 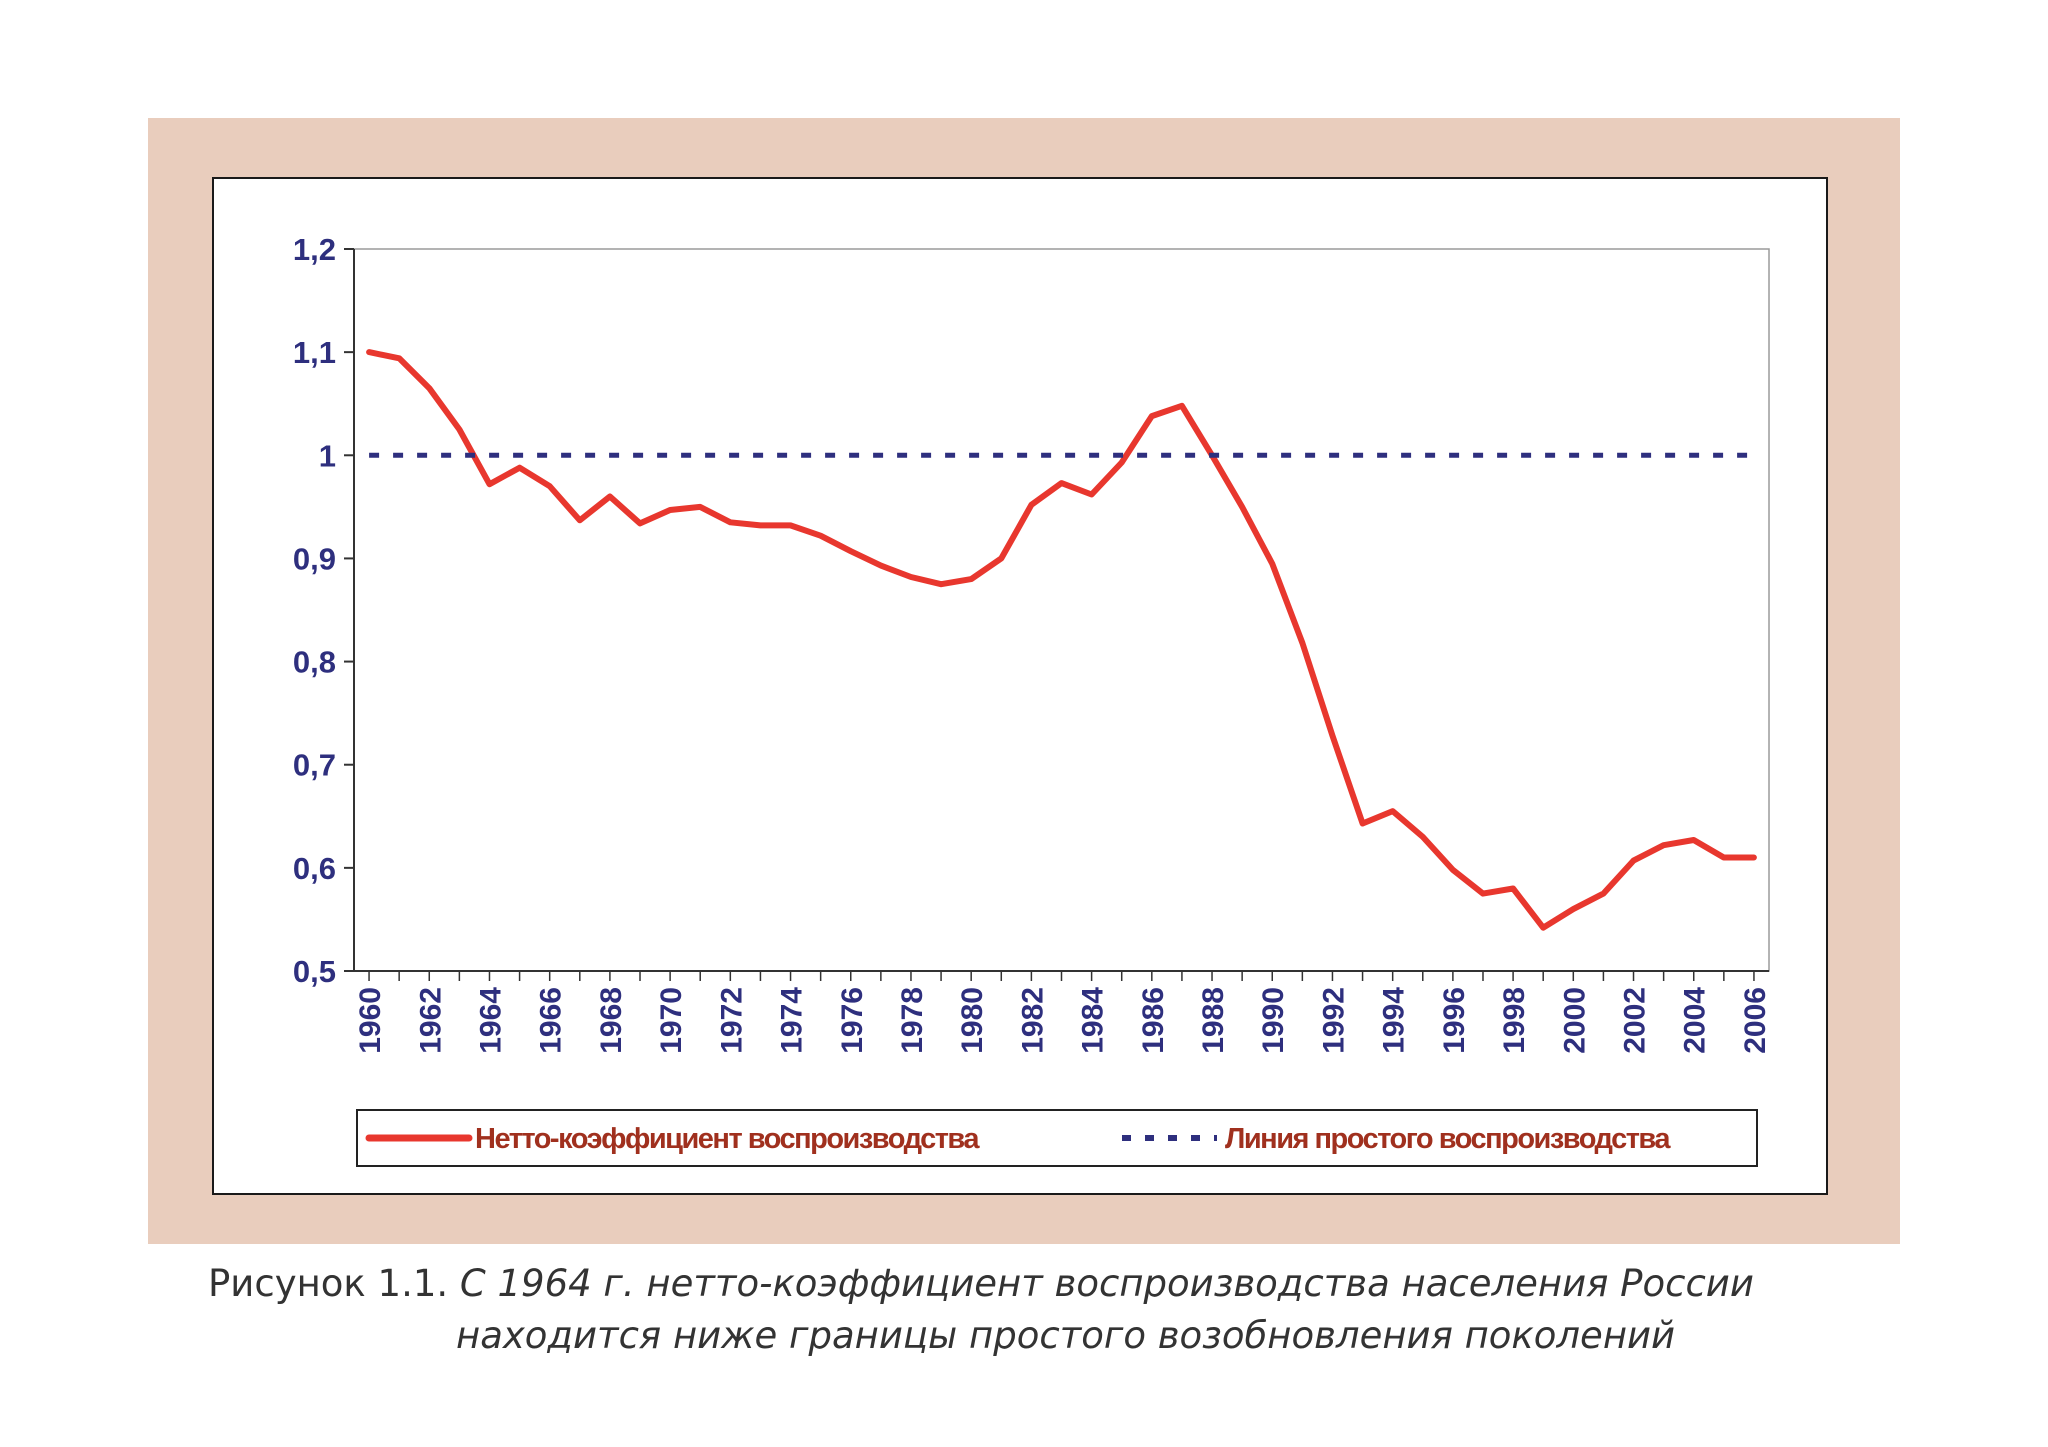 What do you see at coordinates (1448, 1139) in the screenshot?
I see `legend-label-simple-reproduction: Линия простого воспроизводства` at bounding box center [1448, 1139].